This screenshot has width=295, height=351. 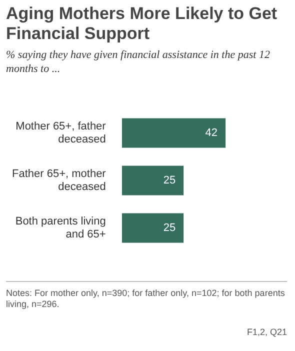 I want to click on y-tick-label: Father 65+, mother deceased, so click(x=59, y=181).